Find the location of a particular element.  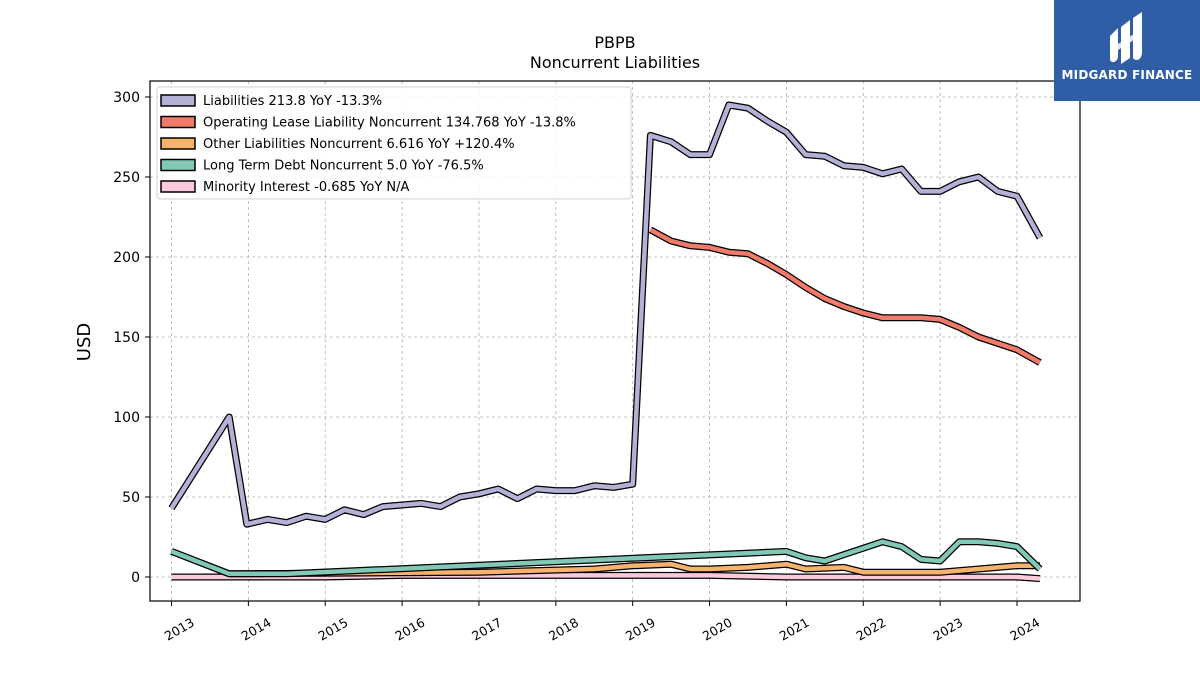

y-tick-label: 250 is located at coordinates (126, 178).